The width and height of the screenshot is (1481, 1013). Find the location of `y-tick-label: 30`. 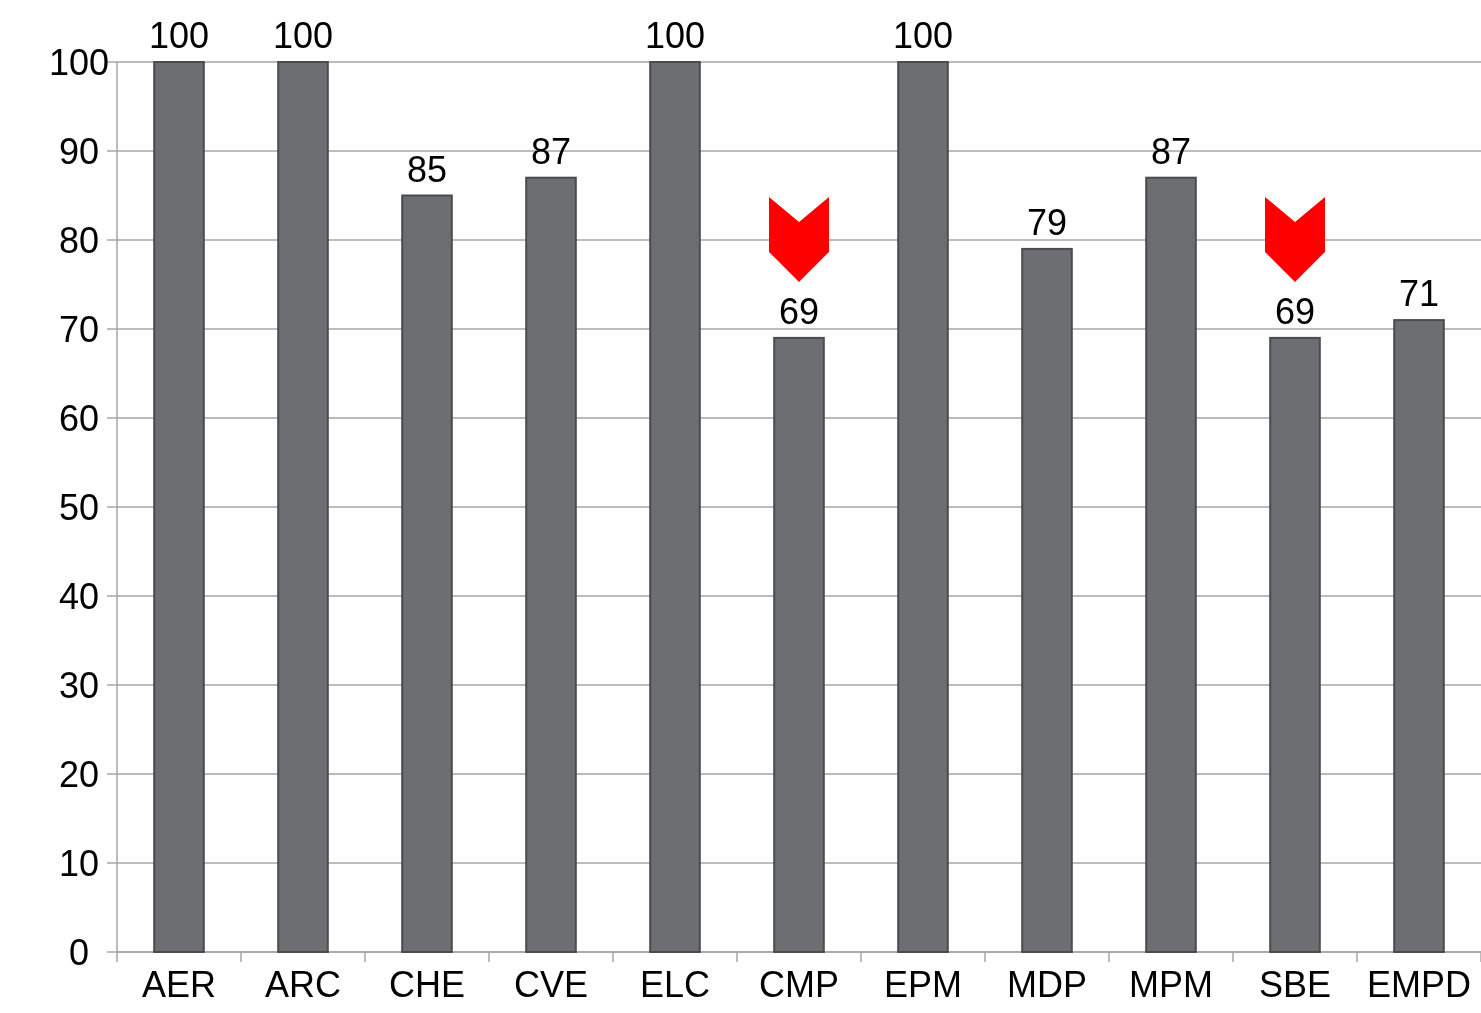

y-tick-label: 30 is located at coordinates (79, 685).